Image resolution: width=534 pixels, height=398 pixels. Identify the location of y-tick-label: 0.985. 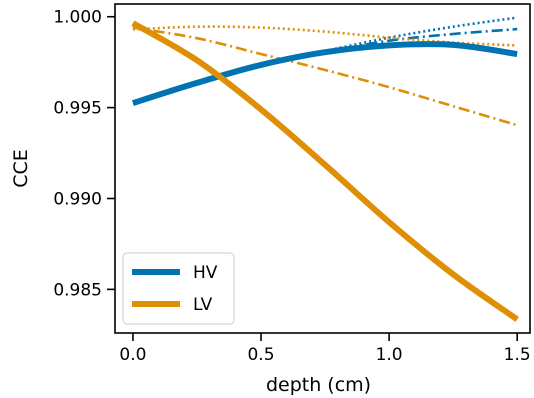
(77, 290).